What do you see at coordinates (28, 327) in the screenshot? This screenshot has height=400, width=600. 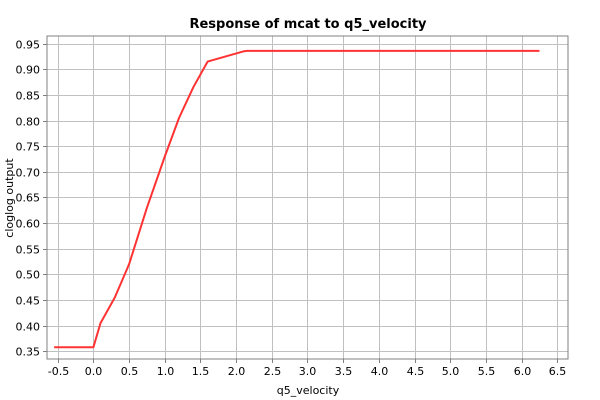 I see `y-tick-label: 0.40` at bounding box center [28, 327].